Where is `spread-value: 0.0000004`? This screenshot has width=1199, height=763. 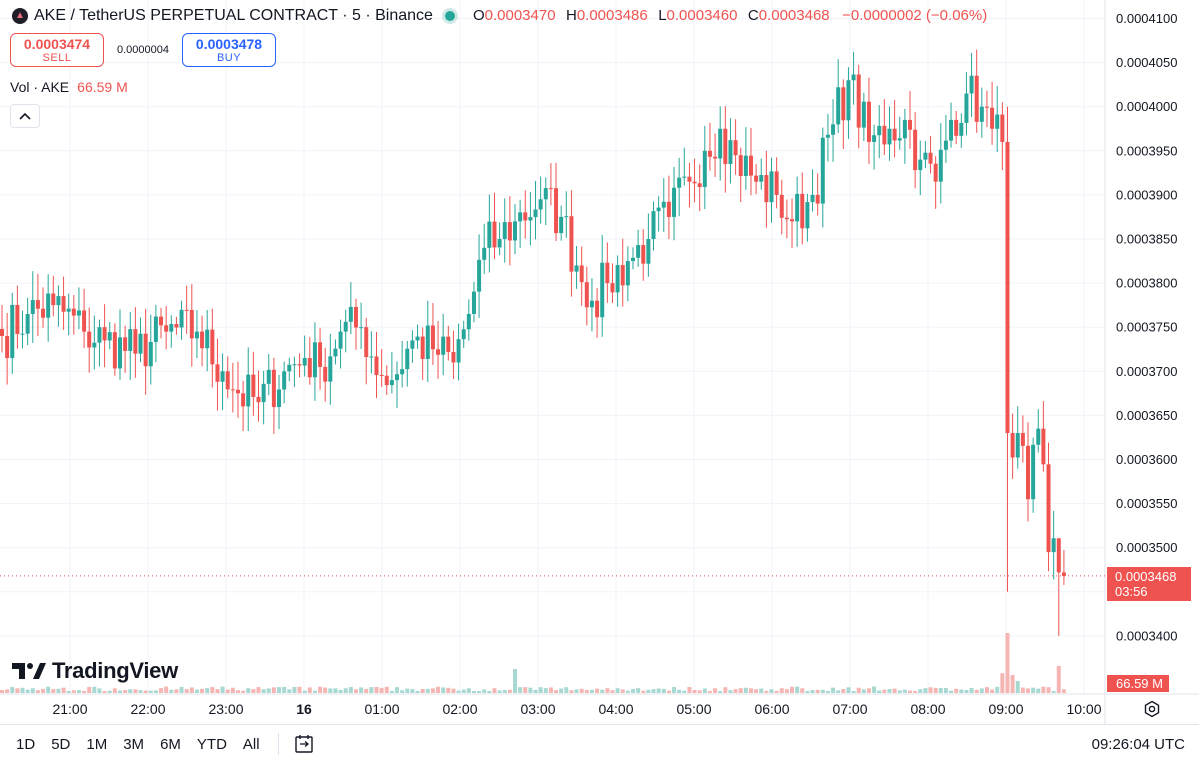
spread-value: 0.0000004 is located at coordinates (143, 50).